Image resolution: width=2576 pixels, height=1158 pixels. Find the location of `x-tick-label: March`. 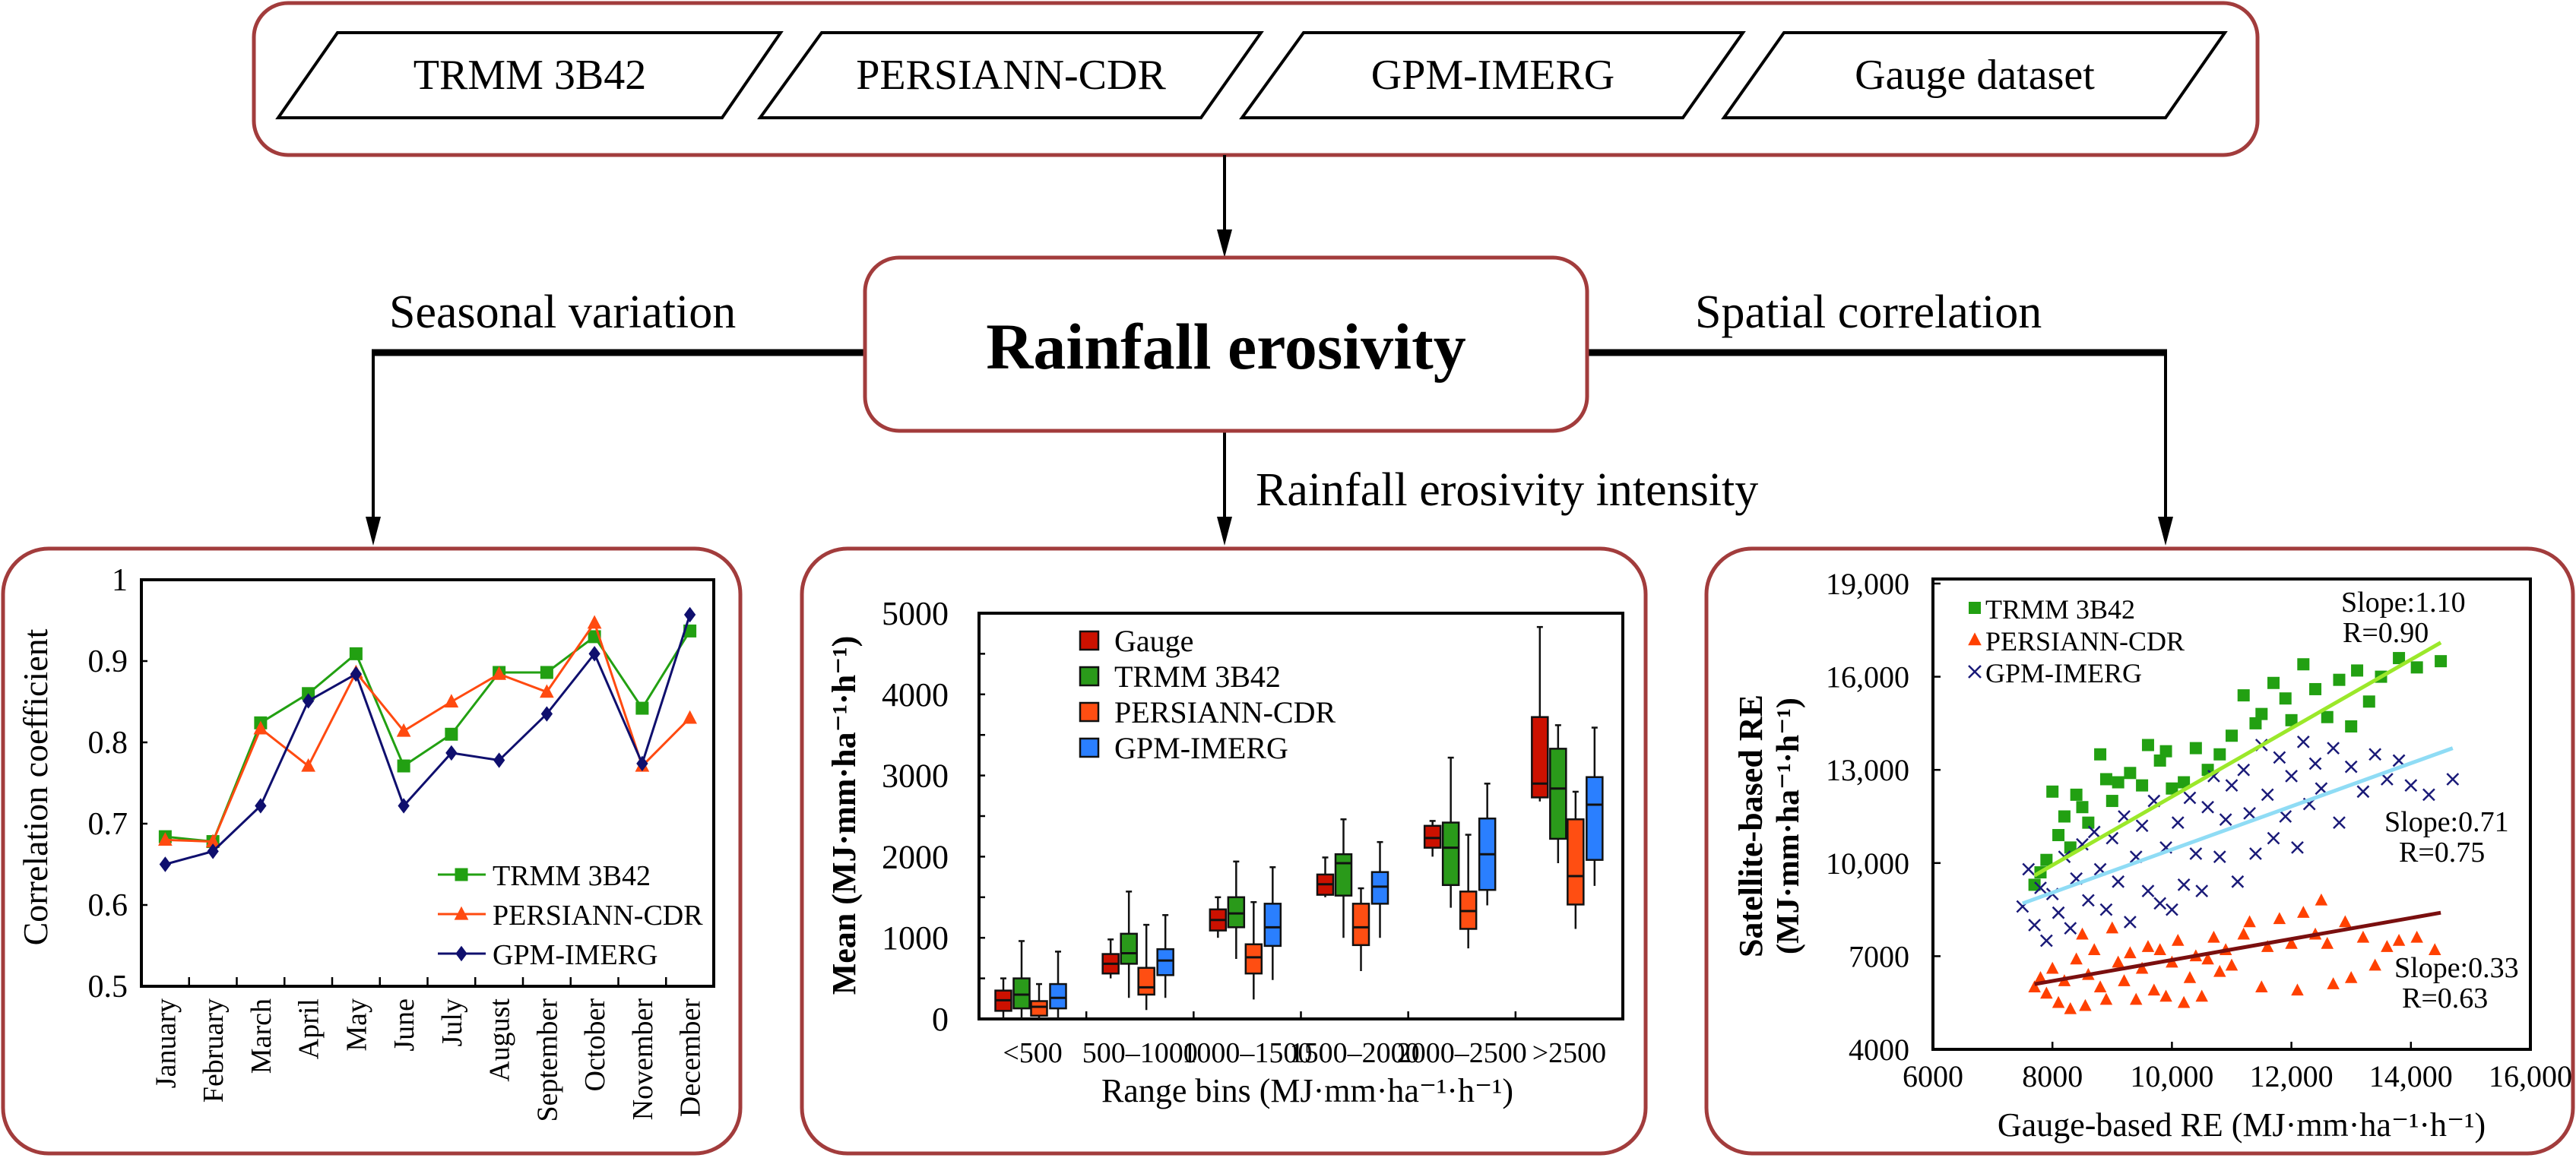

x-tick-label: March is located at coordinates (261, 1036).